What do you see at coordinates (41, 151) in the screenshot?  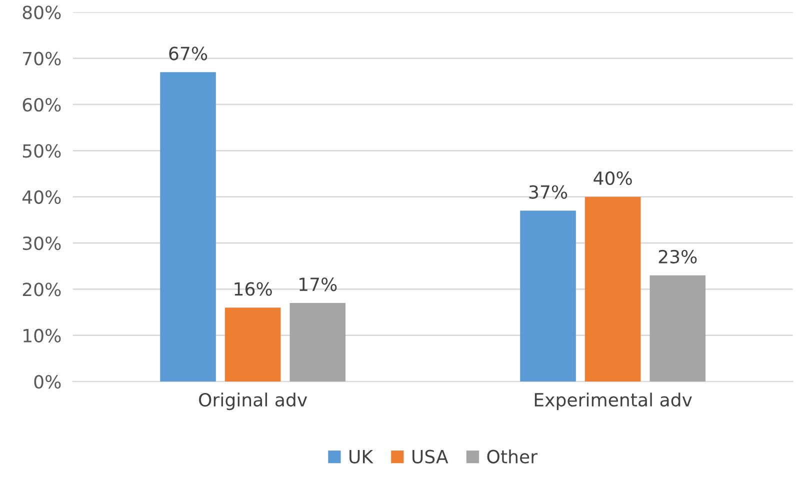 I see `y-tick-label: 50%` at bounding box center [41, 151].